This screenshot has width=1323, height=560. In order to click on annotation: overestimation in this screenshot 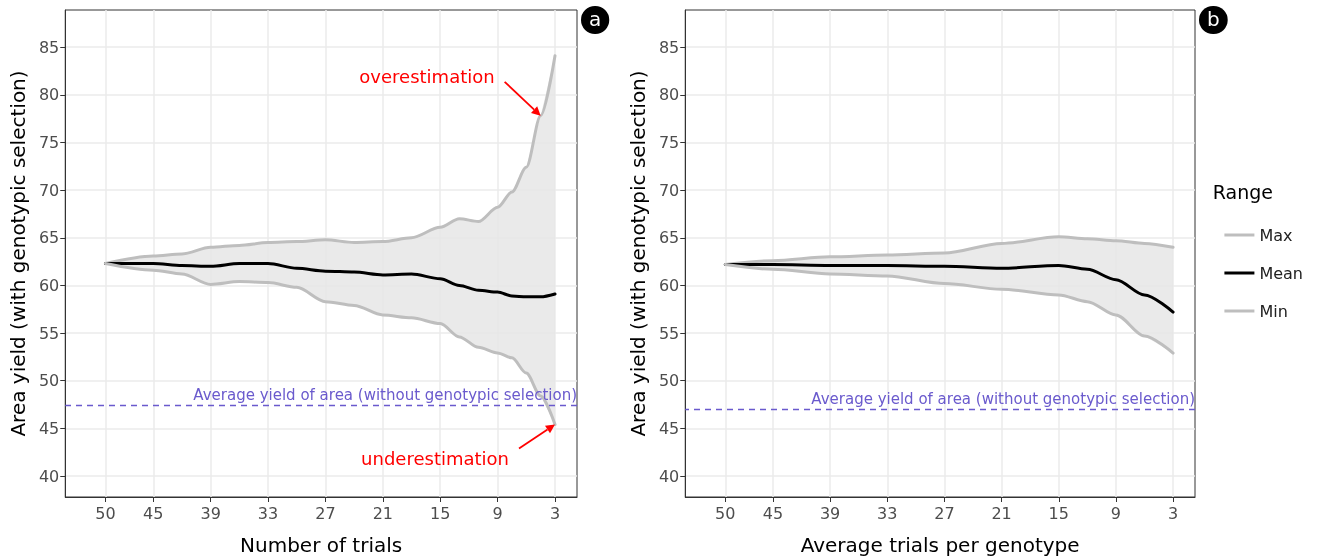, I will do `click(427, 77)`.